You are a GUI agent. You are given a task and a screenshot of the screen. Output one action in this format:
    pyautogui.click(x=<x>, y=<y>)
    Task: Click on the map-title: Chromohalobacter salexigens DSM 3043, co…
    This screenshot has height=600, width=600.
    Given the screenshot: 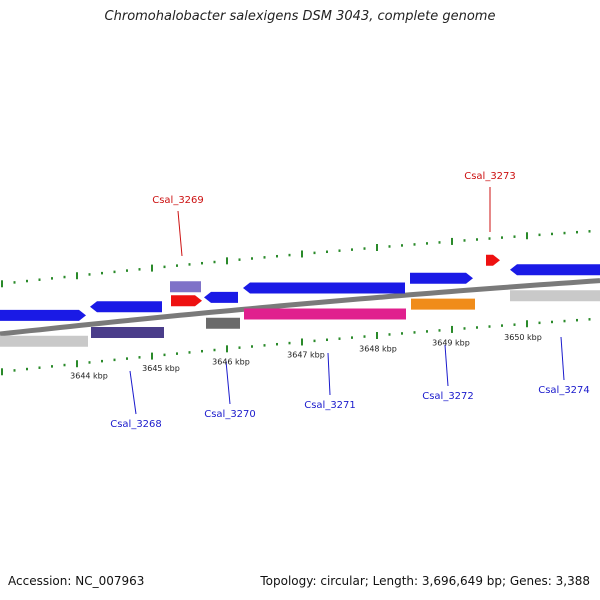 What is the action you would take?
    pyautogui.click(x=300, y=16)
    